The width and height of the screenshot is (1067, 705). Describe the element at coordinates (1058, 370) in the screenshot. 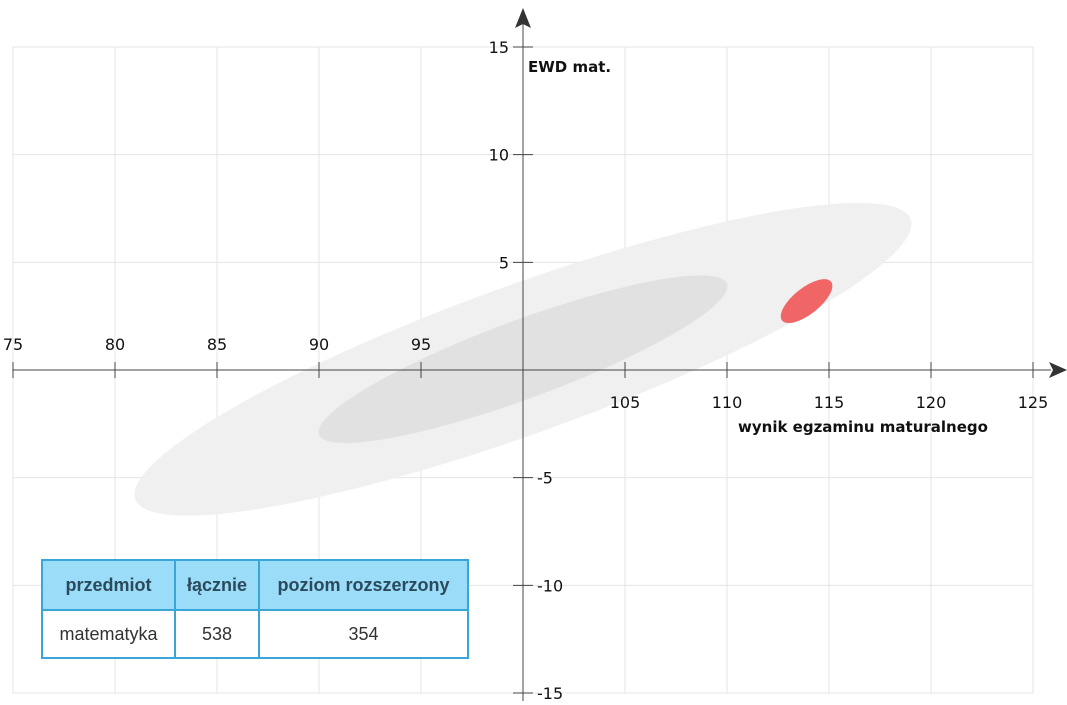

I see `x-axis-arrow` at that location.